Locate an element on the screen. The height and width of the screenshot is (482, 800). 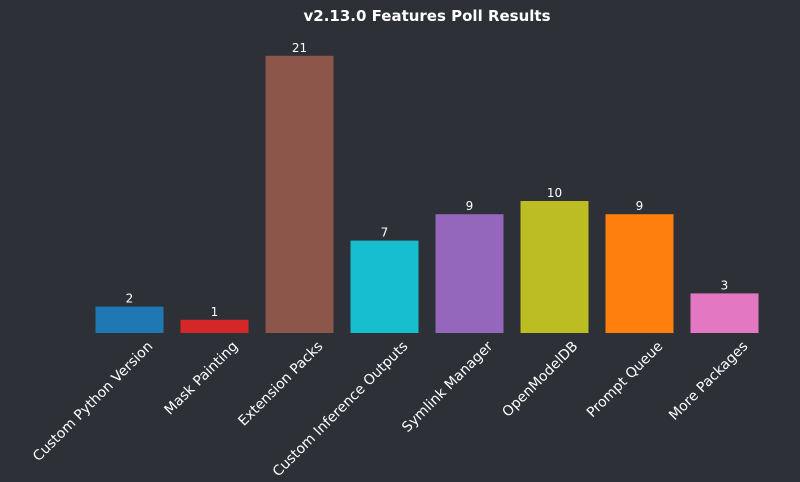
x-tick-label-1: Mask Painting is located at coordinates (202, 379).